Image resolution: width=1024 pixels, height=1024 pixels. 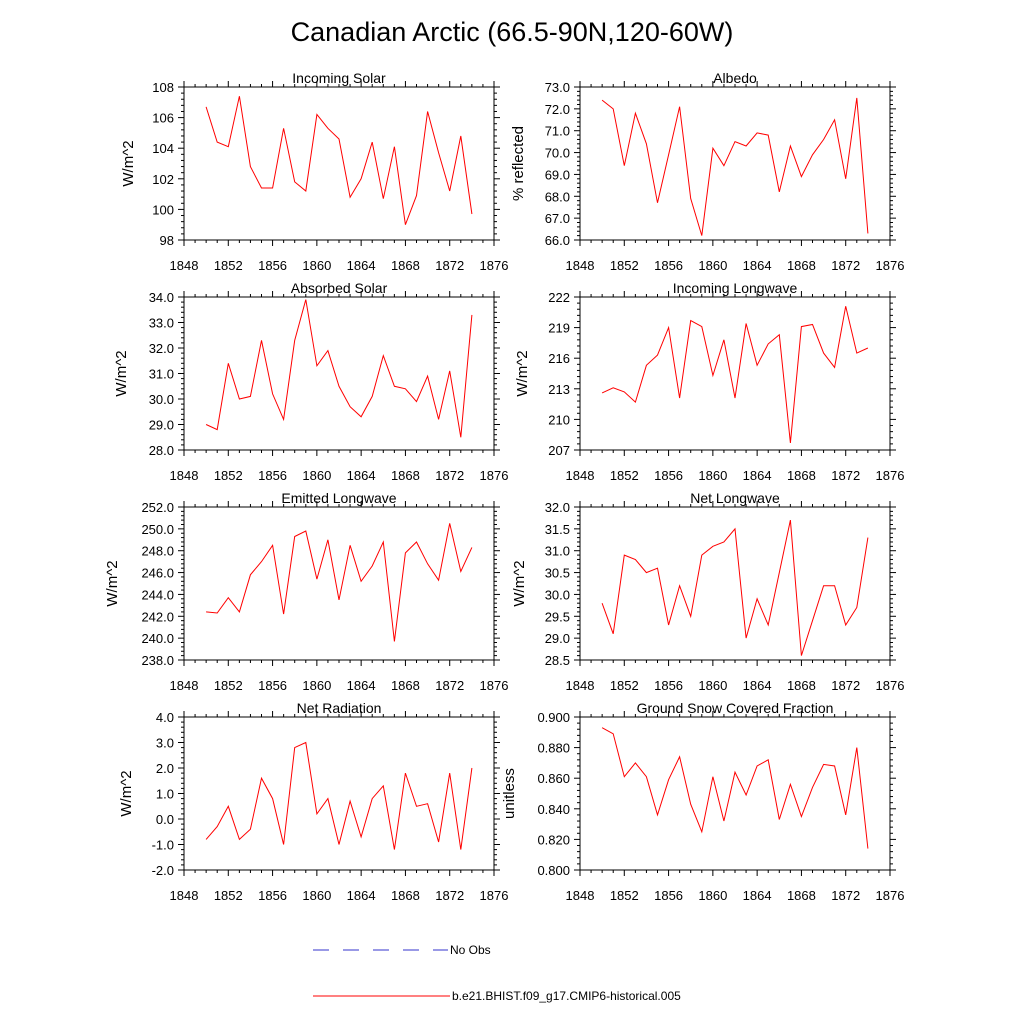 What do you see at coordinates (163, 845) in the screenshot?
I see `y-tick-label: -1.0` at bounding box center [163, 845].